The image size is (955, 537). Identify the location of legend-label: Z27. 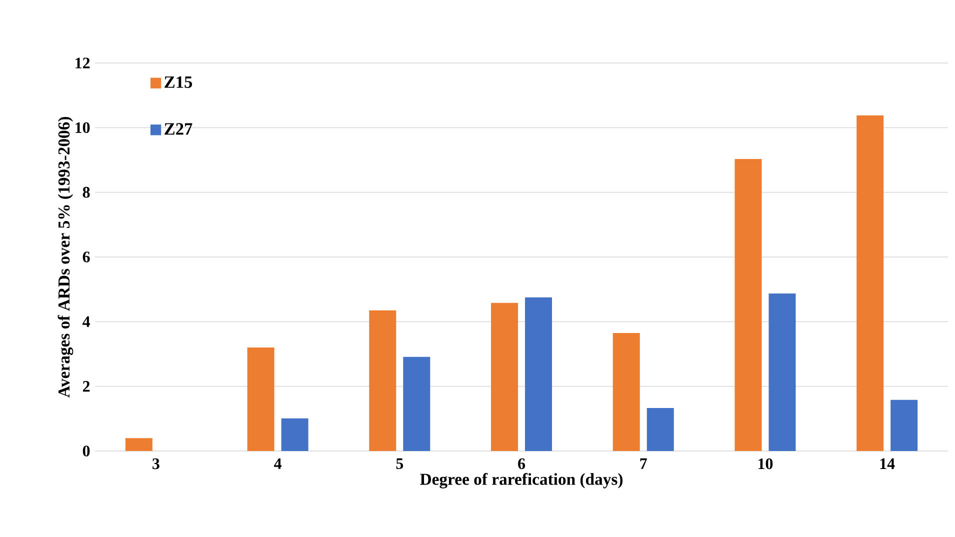
(178, 129).